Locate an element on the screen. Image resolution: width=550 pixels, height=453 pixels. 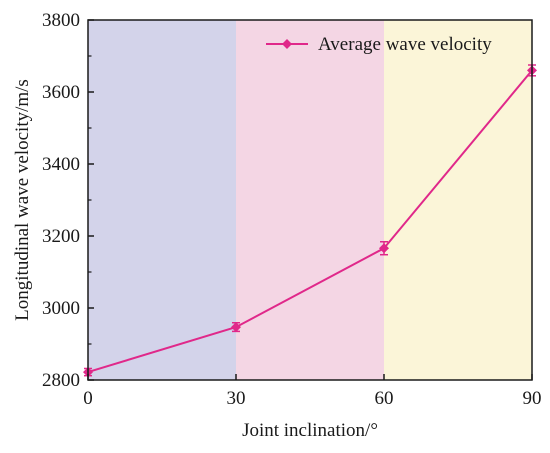
x-axis-title: Joint inclination/° is located at coordinates (310, 430).